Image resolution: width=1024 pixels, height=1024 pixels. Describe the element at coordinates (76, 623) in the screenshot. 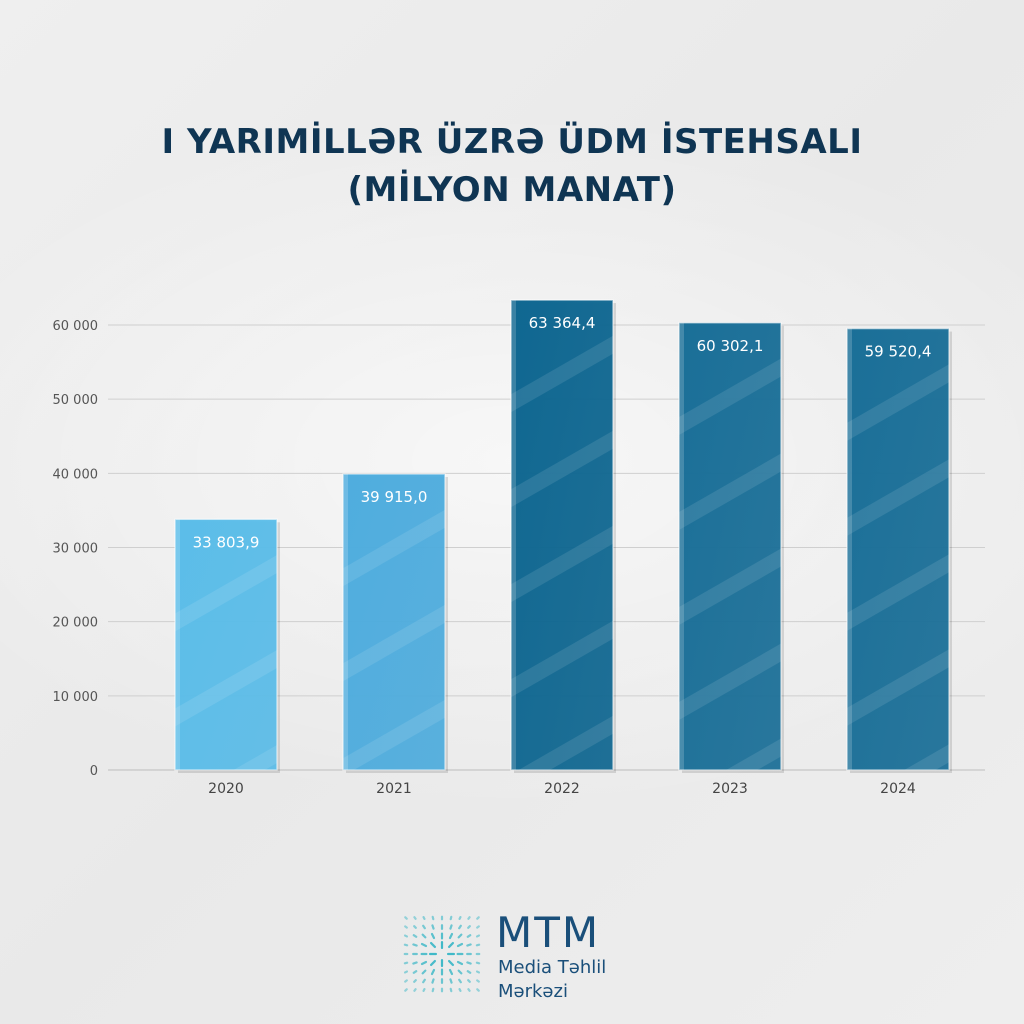

I see `y-tick-label: 20 000` at that location.